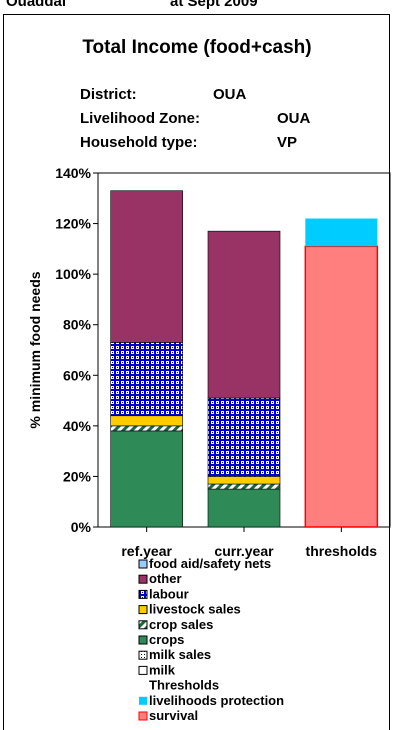 This screenshot has height=730, width=394. I want to click on y-tick-label: 20%, so click(77, 476).